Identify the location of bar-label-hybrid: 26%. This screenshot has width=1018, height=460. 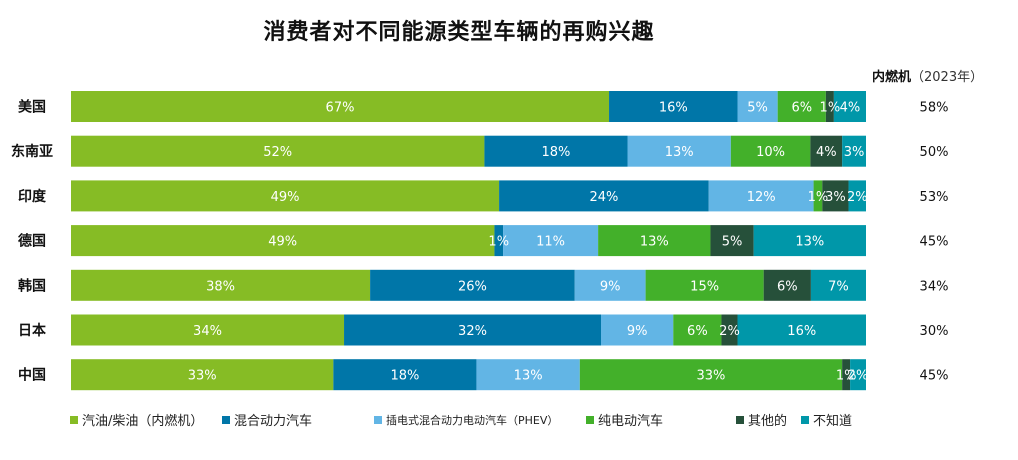
(472, 286).